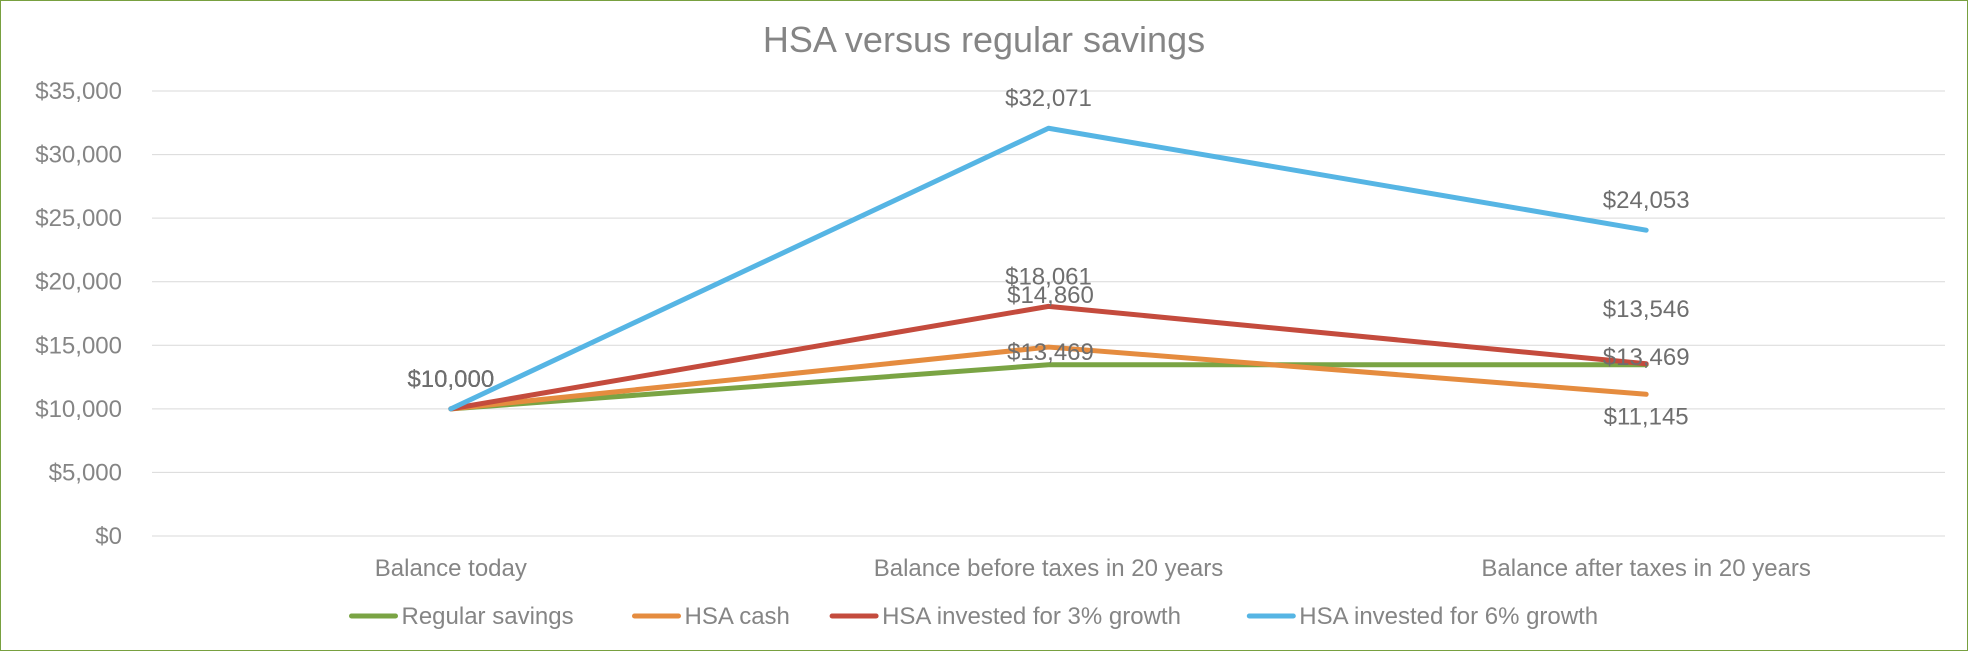  Describe the element at coordinates (1646, 309) in the screenshot. I see `data-label: $13,546` at that location.